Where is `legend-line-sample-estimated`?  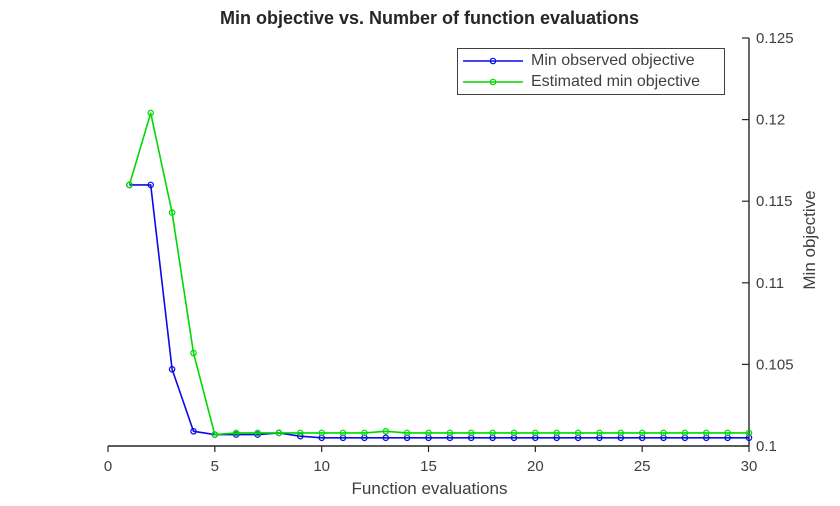
legend-line-sample-estimated is located at coordinates (493, 82).